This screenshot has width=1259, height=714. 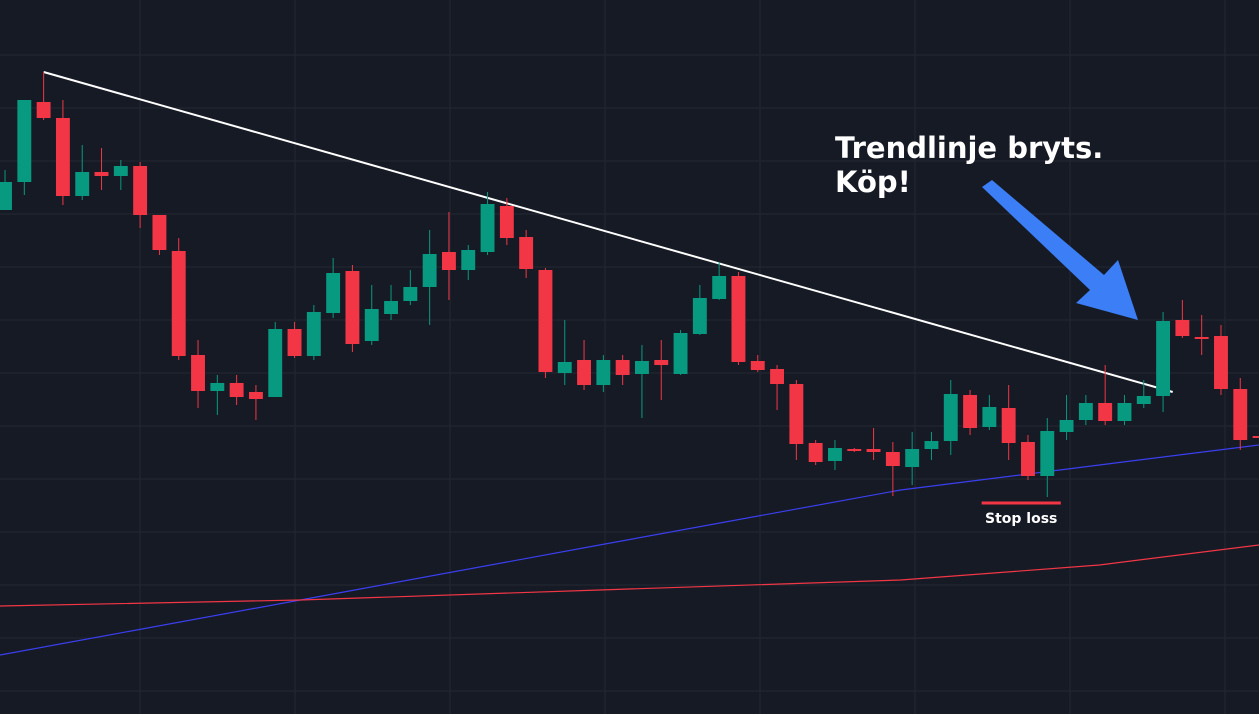 I want to click on moving-average, so click(x=629, y=575).